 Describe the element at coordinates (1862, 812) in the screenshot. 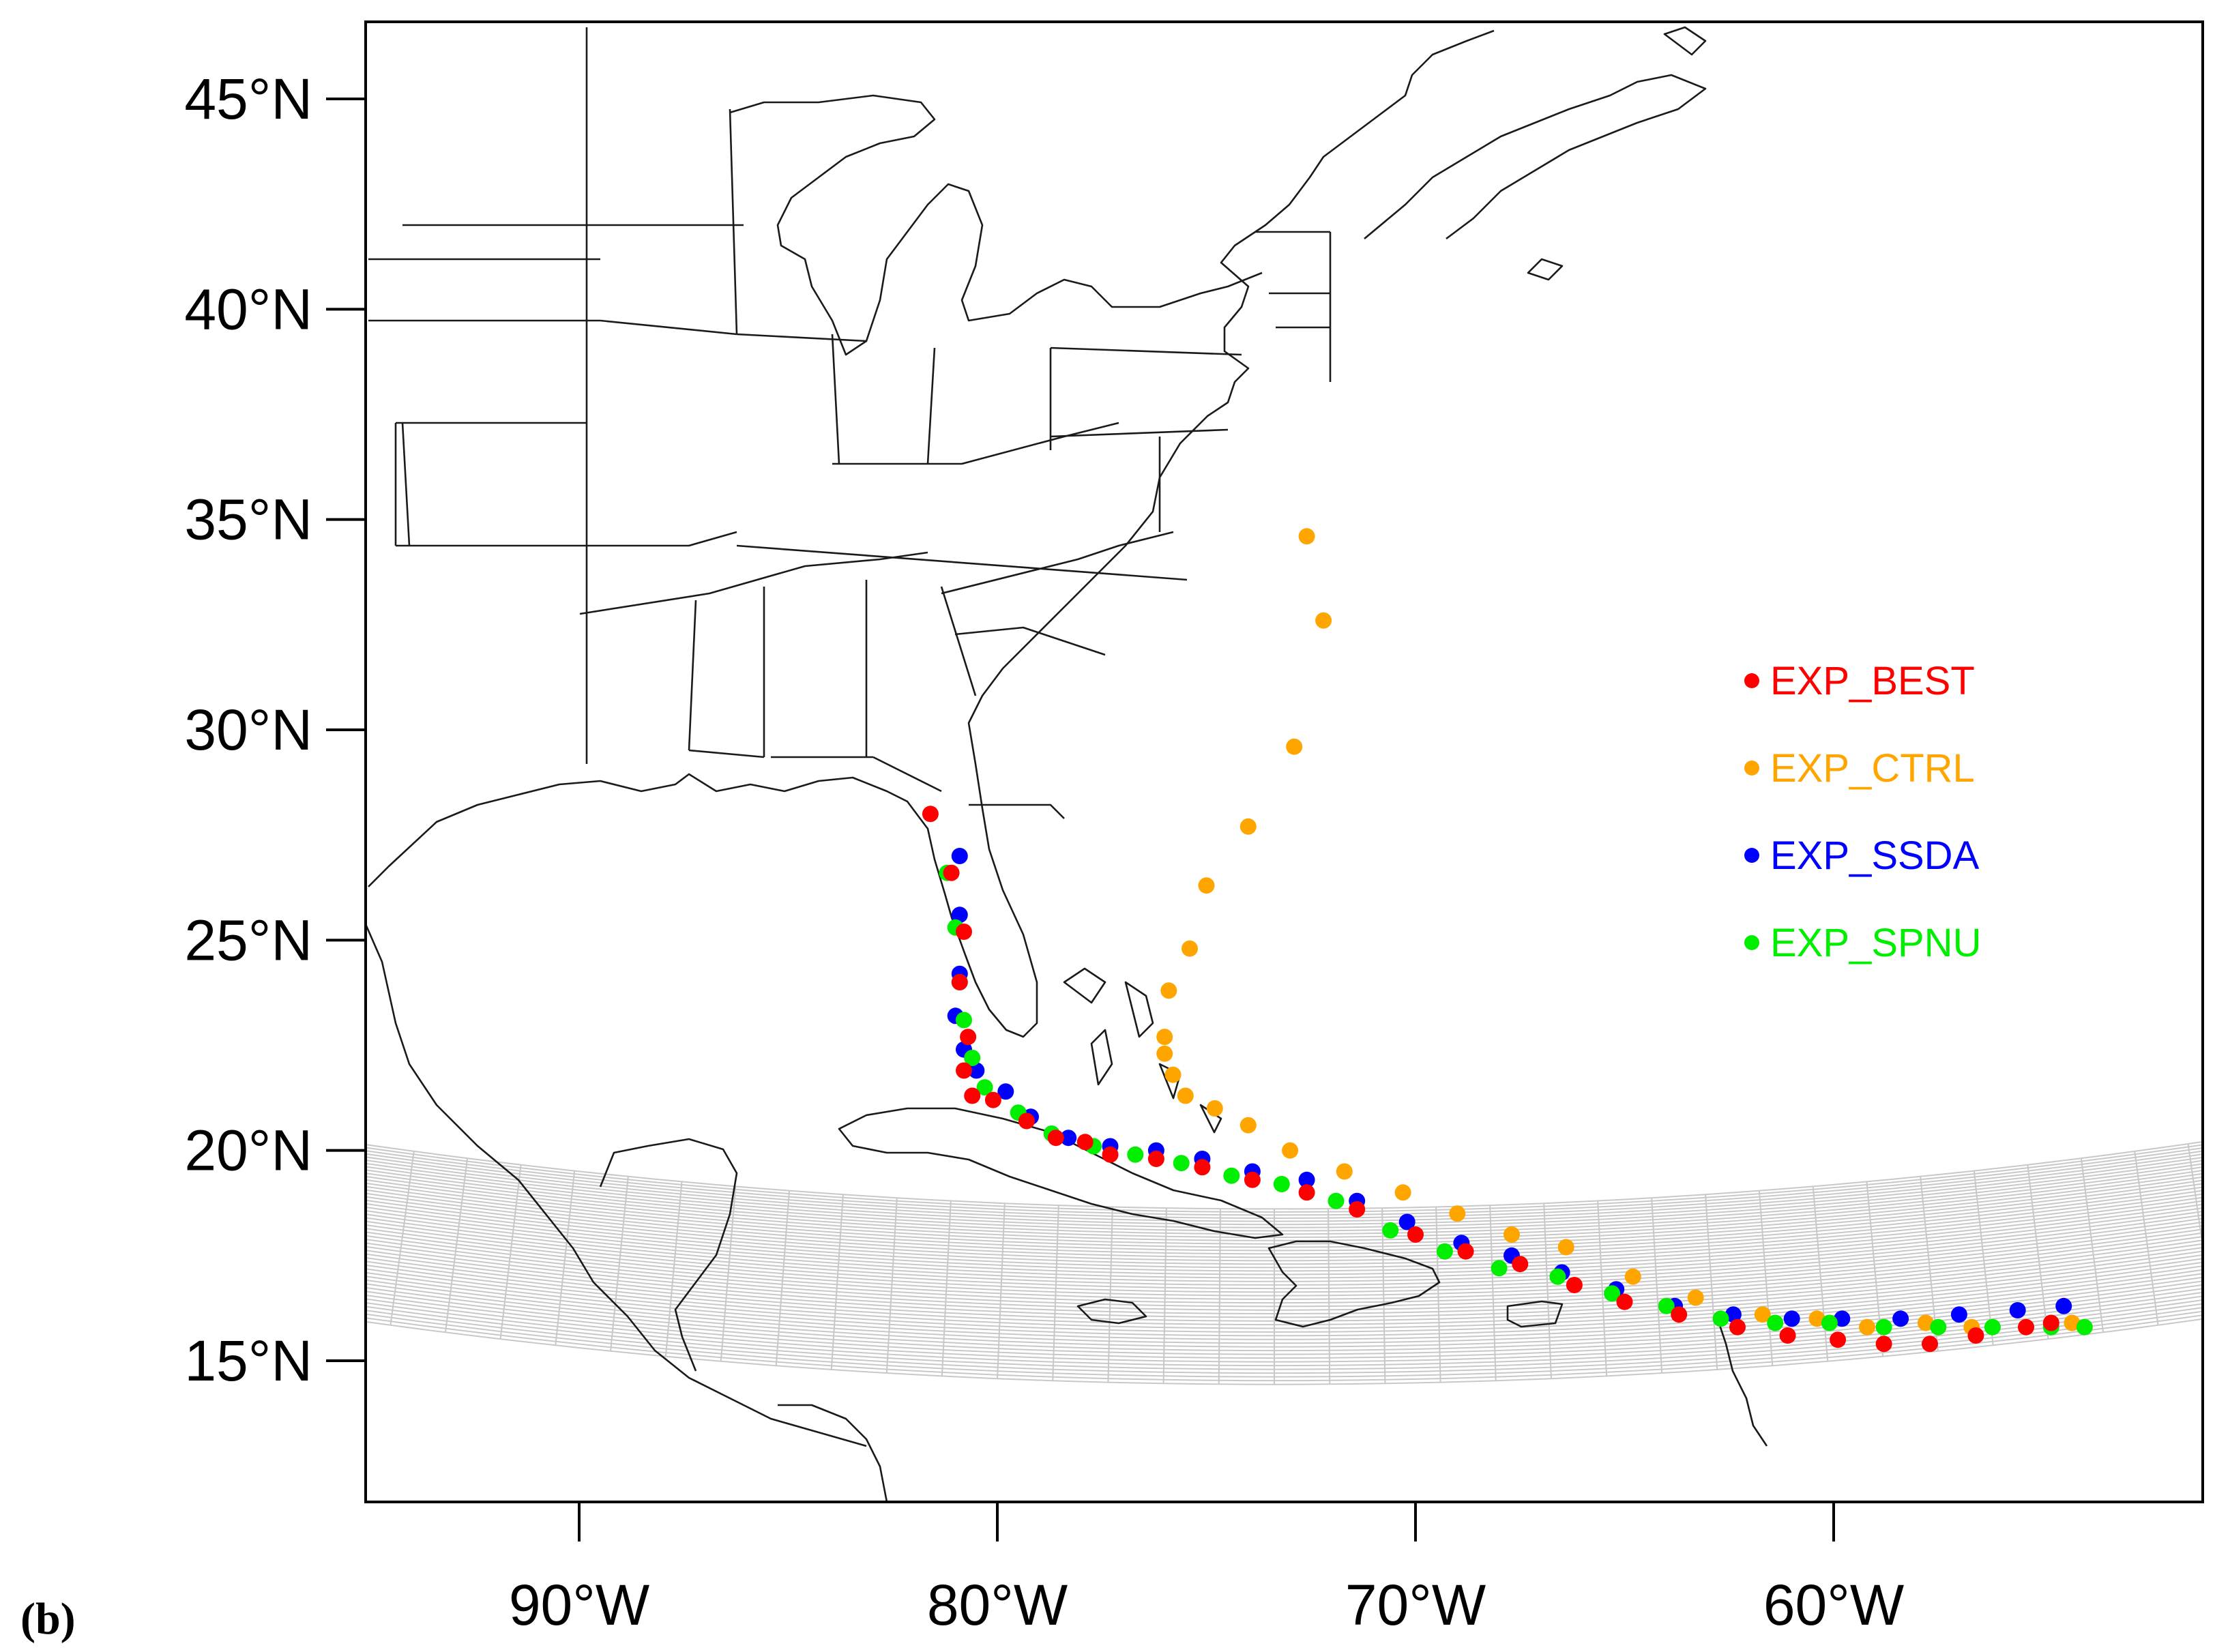

I see `legend: EXP_BEST EXP_CTRL EXP_SSDA EXP_SPNU` at that location.